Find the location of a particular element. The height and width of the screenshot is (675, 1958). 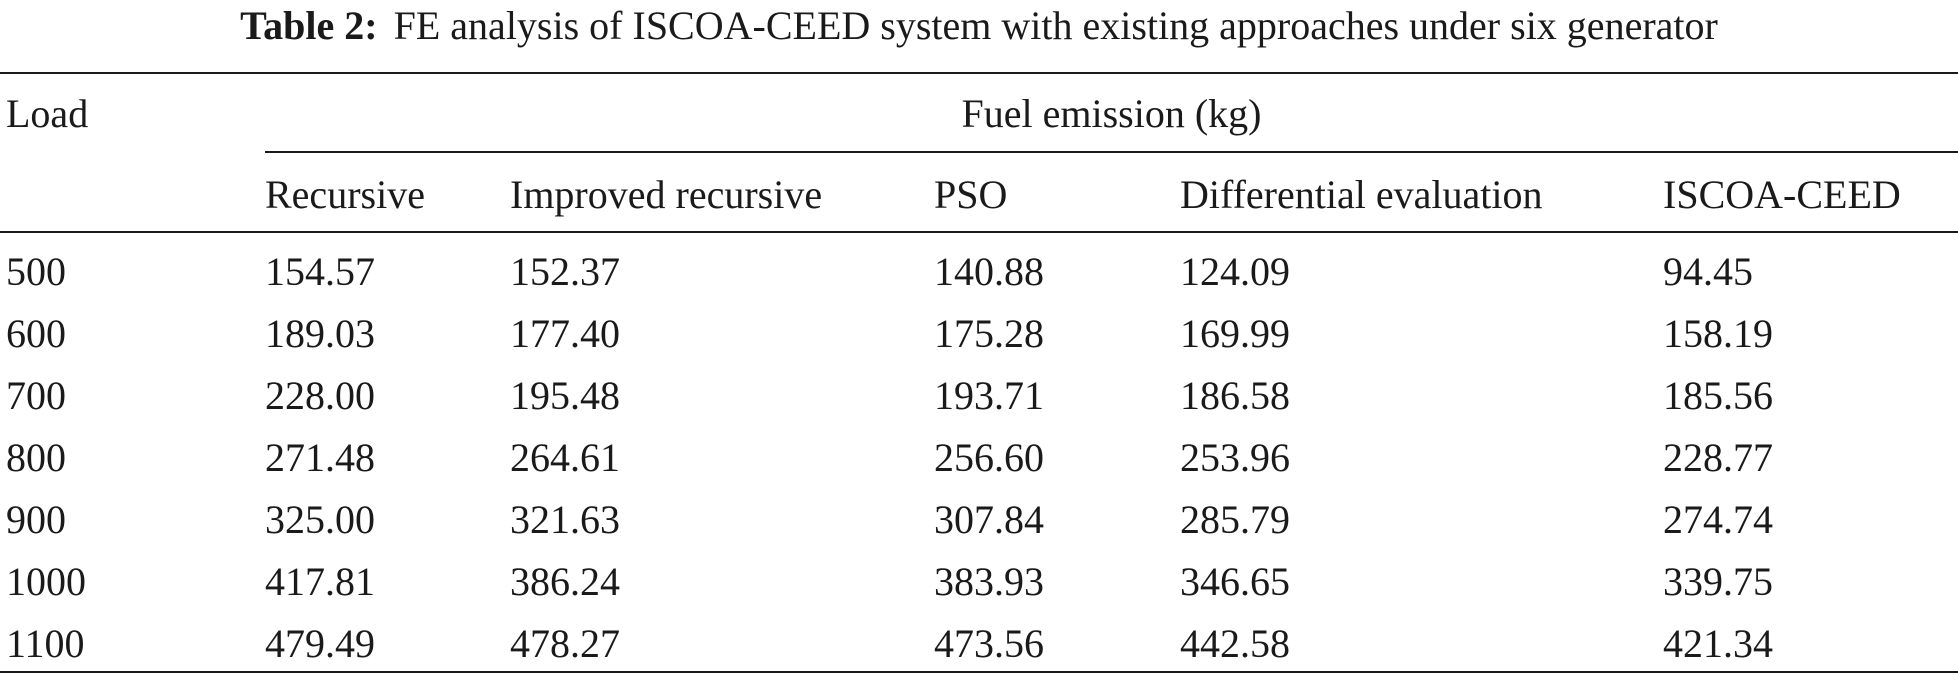

value-cell: 228.00 is located at coordinates (320, 395).